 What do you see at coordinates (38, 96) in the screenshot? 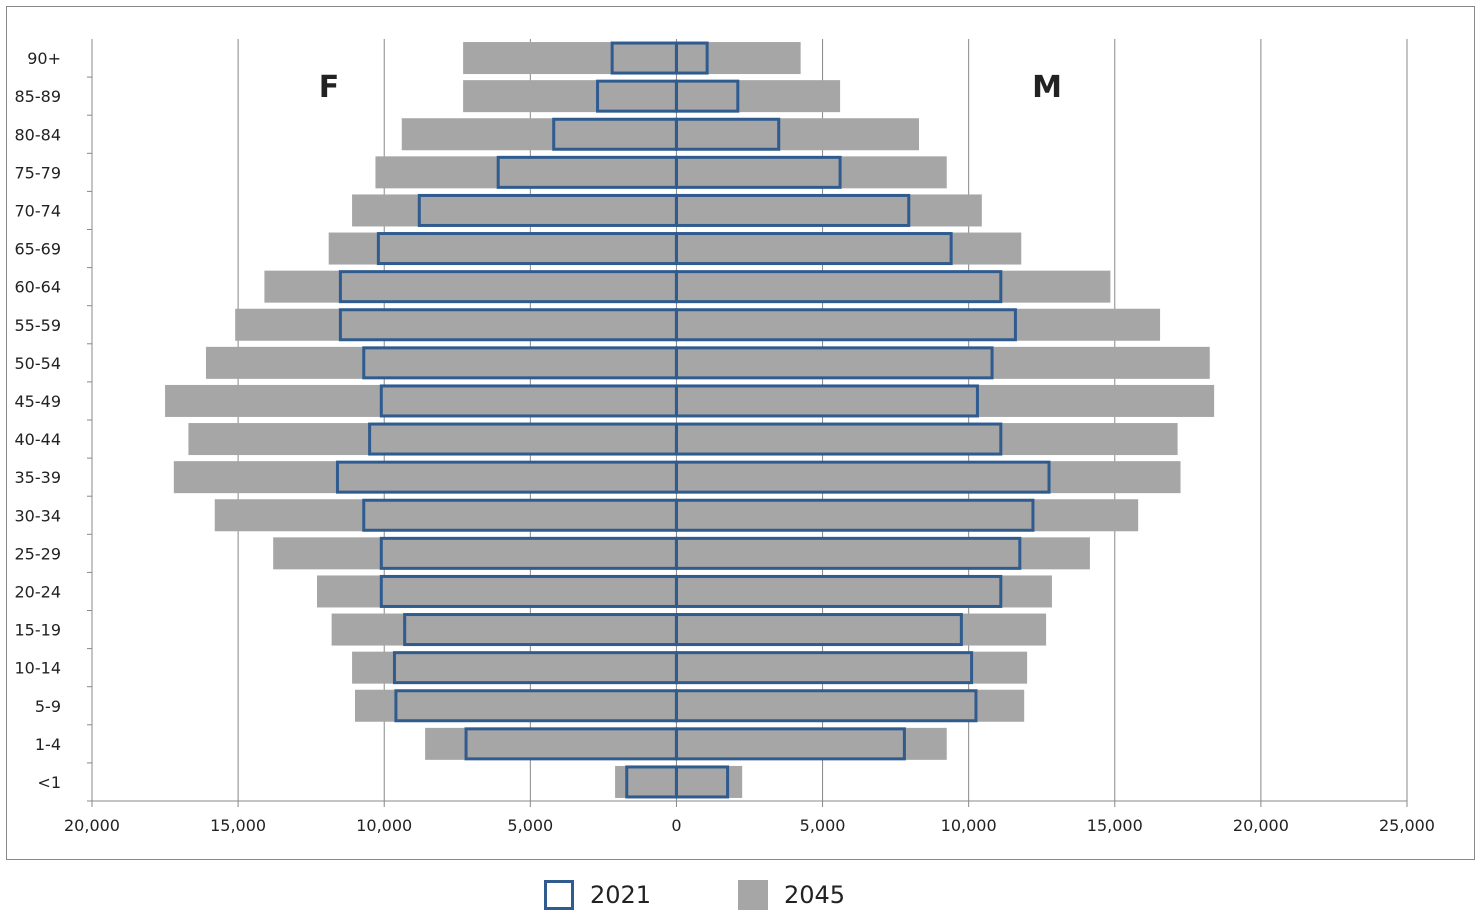
I see `y-tick-label-18: 85-89` at bounding box center [38, 96].